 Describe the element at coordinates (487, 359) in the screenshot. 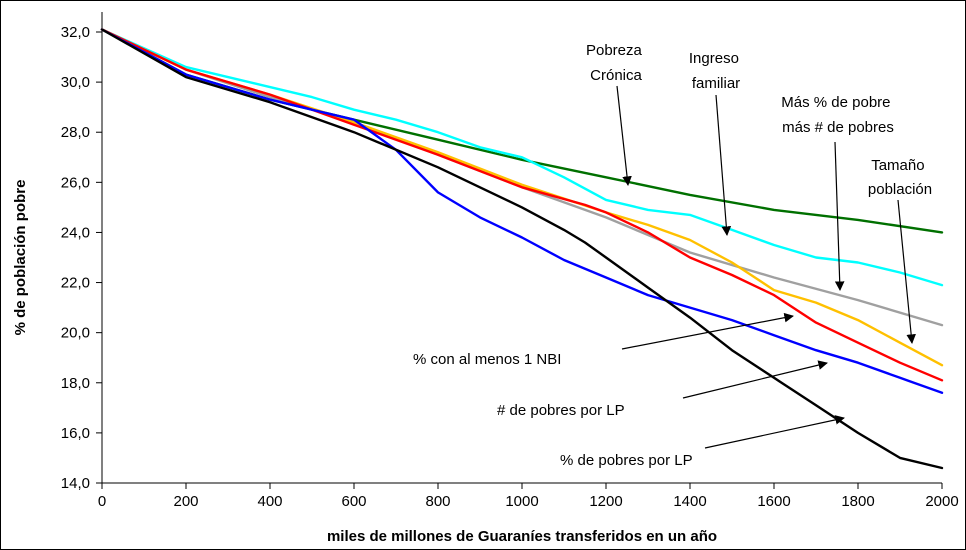

I see `annotation-nbi: % con al menos 1 NBI` at that location.